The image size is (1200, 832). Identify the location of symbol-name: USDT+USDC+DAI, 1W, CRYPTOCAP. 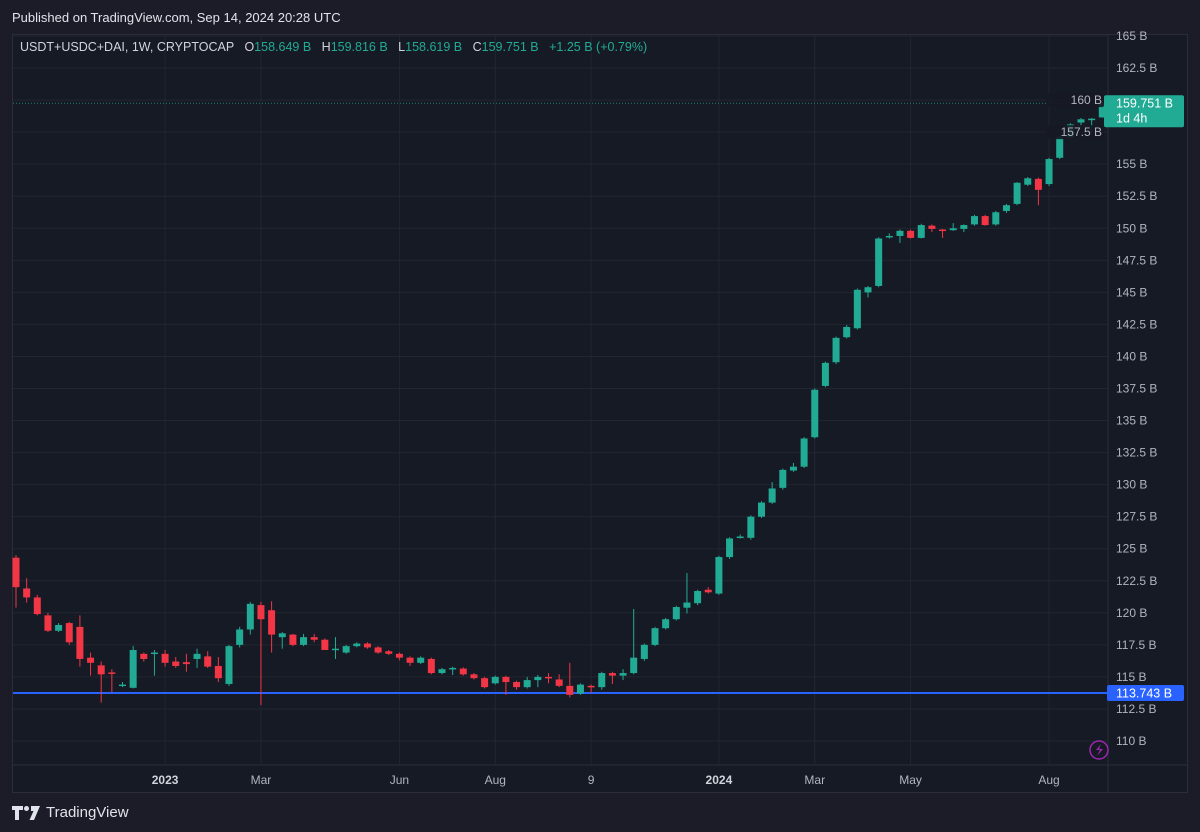
(127, 47).